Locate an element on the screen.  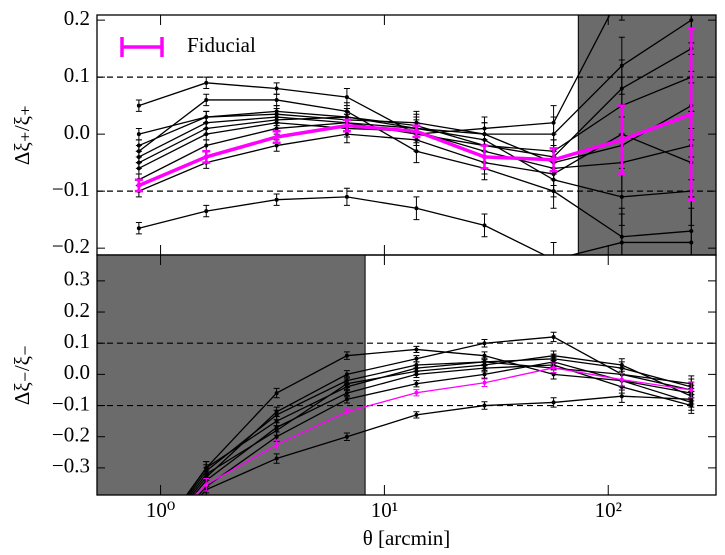
legend-swatch is located at coordinates (142, 47).